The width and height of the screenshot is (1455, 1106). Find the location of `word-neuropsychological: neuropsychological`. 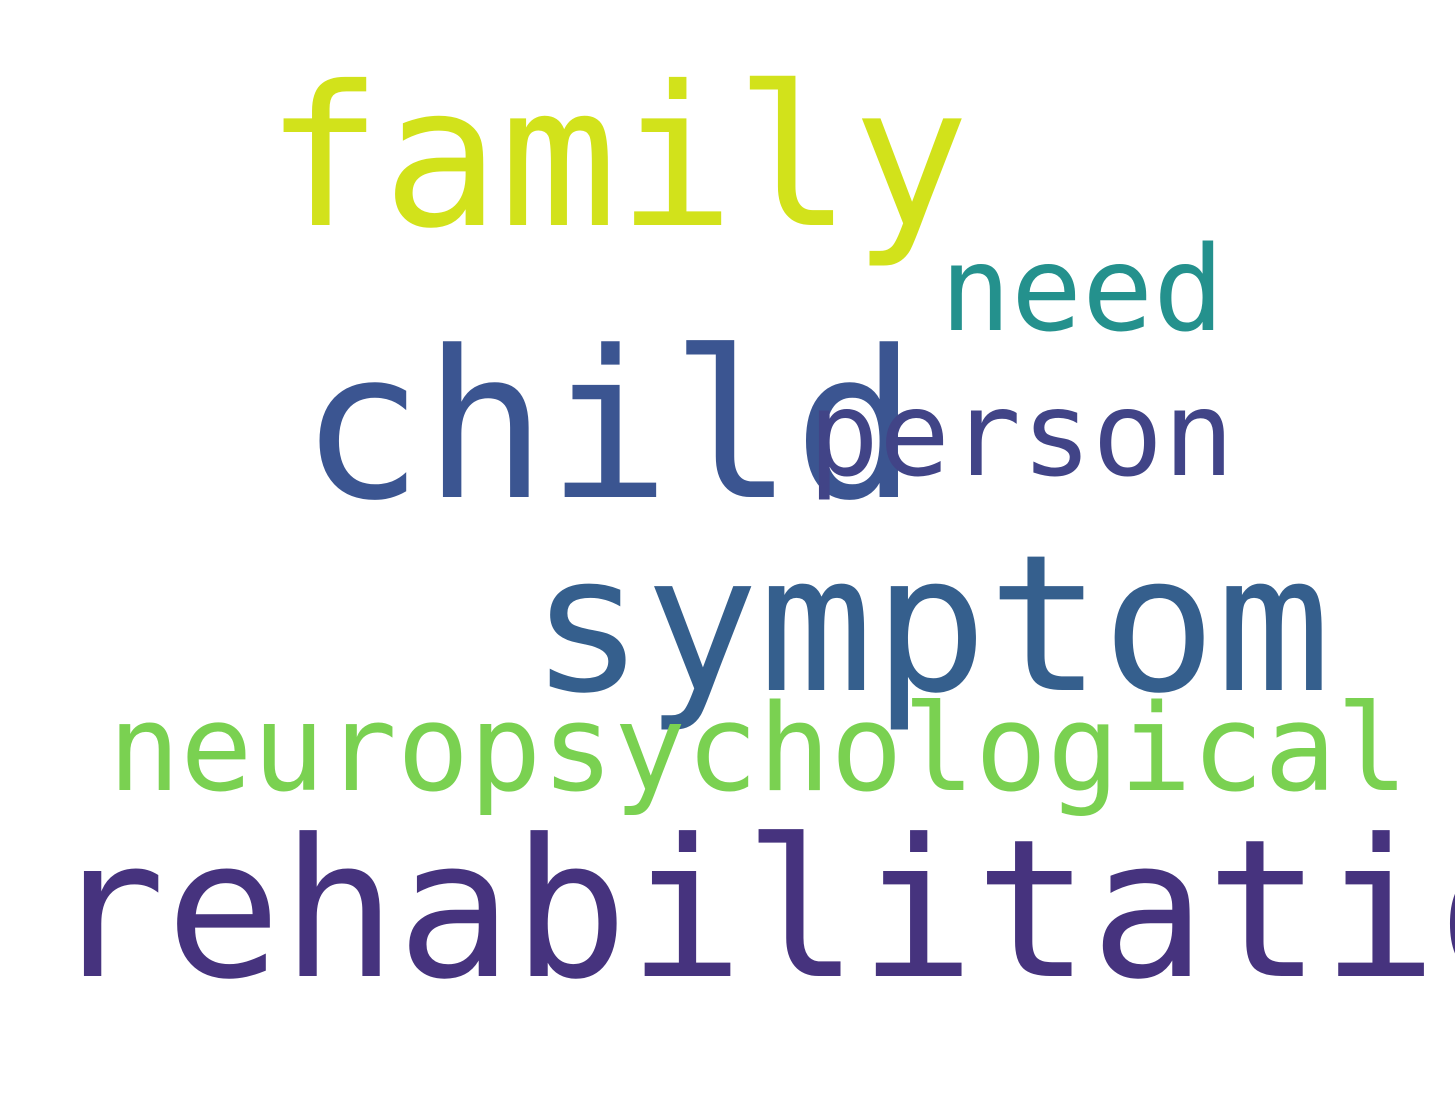

word-neuropsychological: neuropsychological is located at coordinates (758, 749).